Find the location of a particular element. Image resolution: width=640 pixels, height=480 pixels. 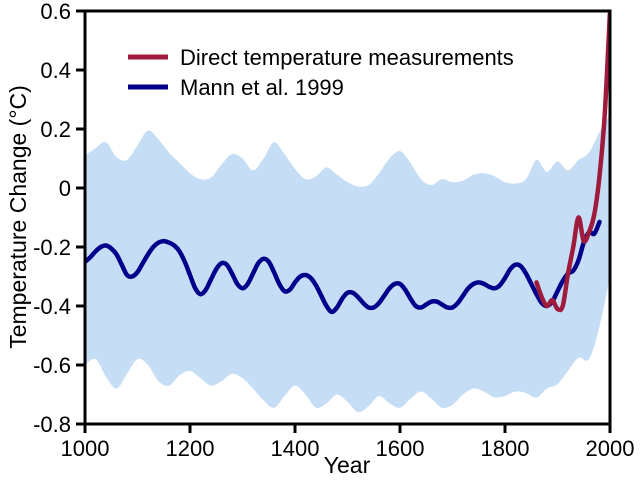

left-mask is located at coordinates (42, 240).